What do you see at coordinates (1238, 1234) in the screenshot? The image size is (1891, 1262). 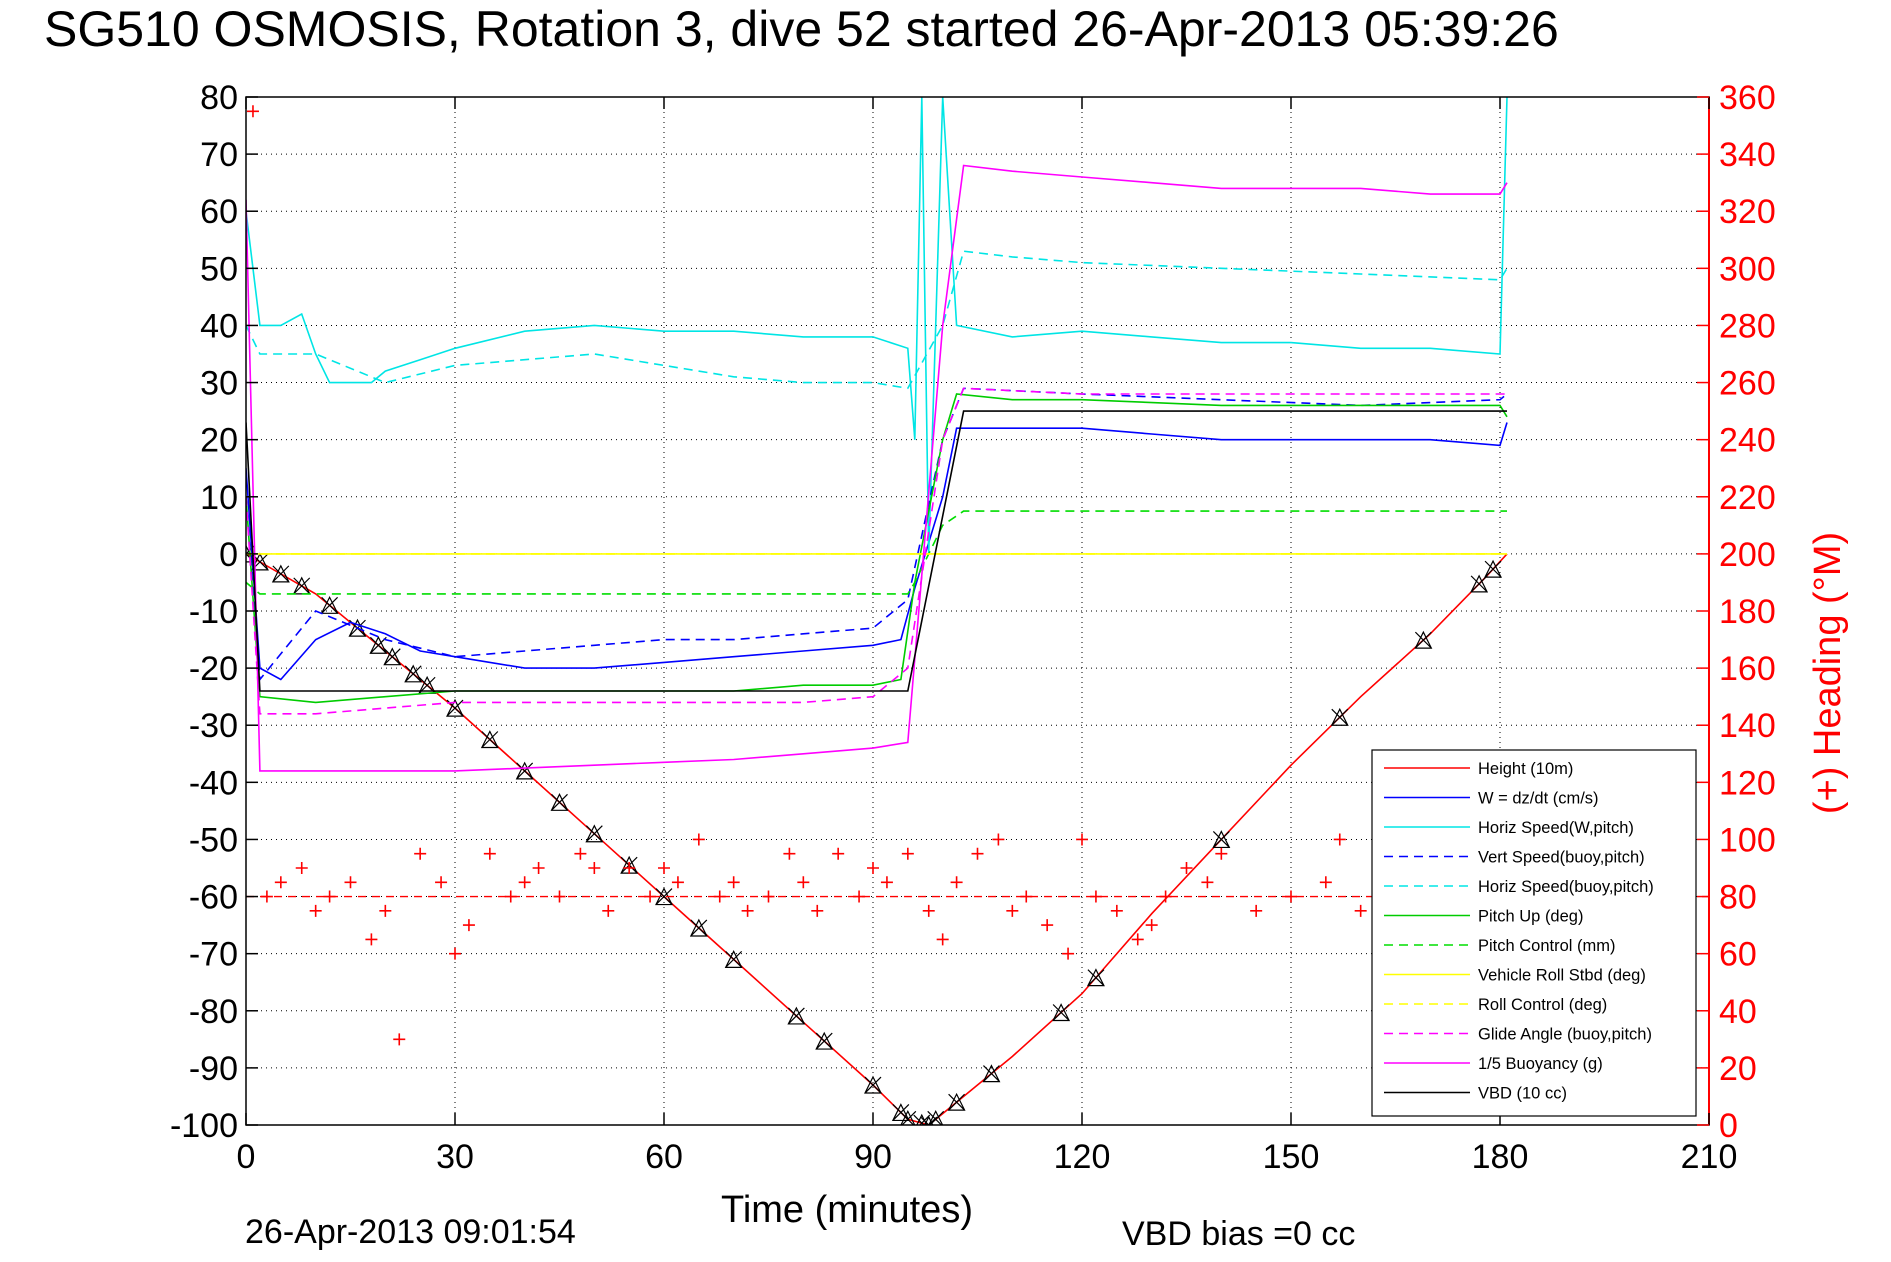 I see `vbd-bias-footer: VBD bias =0 cc` at bounding box center [1238, 1234].